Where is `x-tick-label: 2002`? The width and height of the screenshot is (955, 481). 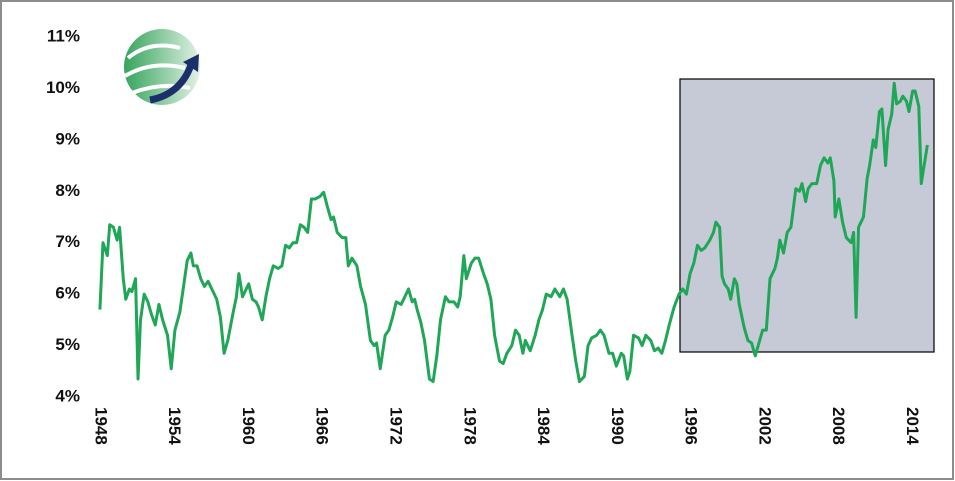
x-tick-label: 2002 is located at coordinates (764, 426).